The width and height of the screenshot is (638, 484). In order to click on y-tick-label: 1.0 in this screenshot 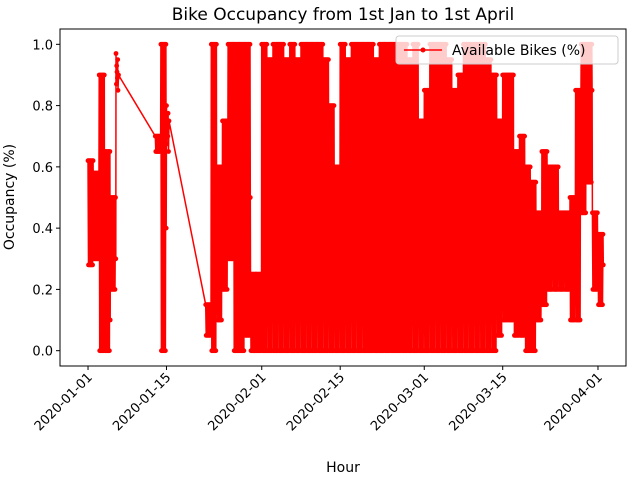, I will do `click(42, 45)`.